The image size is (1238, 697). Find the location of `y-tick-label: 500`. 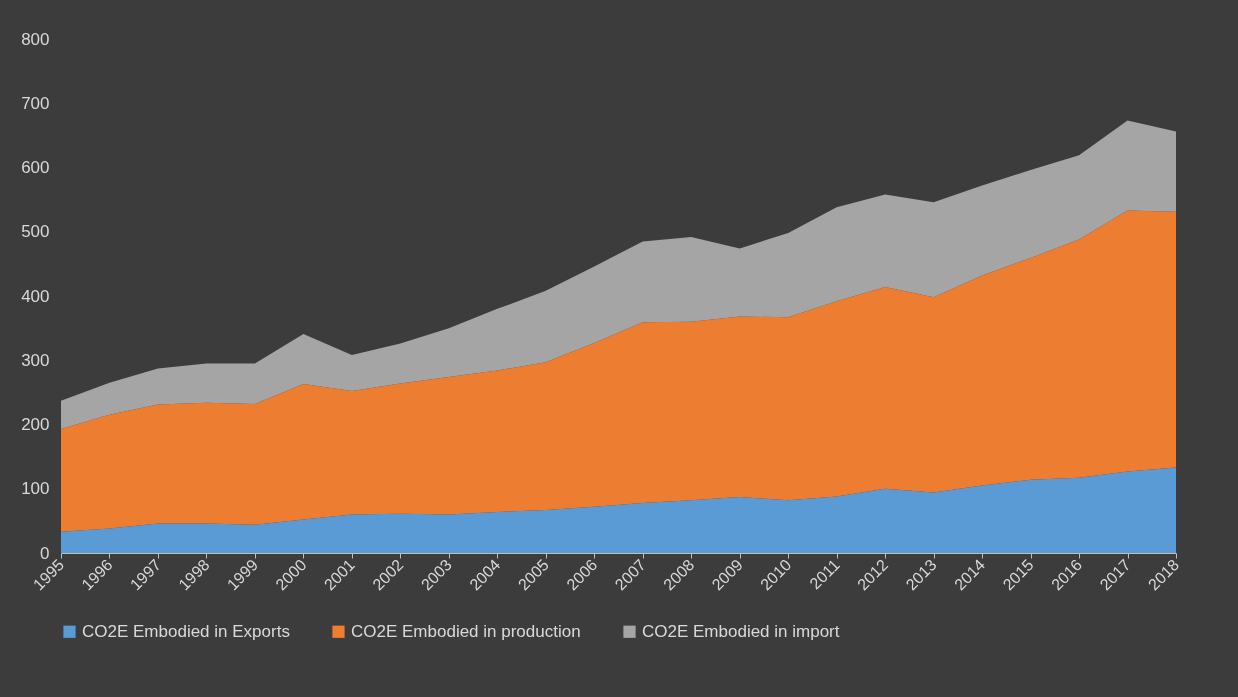

y-tick-label: 500 is located at coordinates (35, 232).